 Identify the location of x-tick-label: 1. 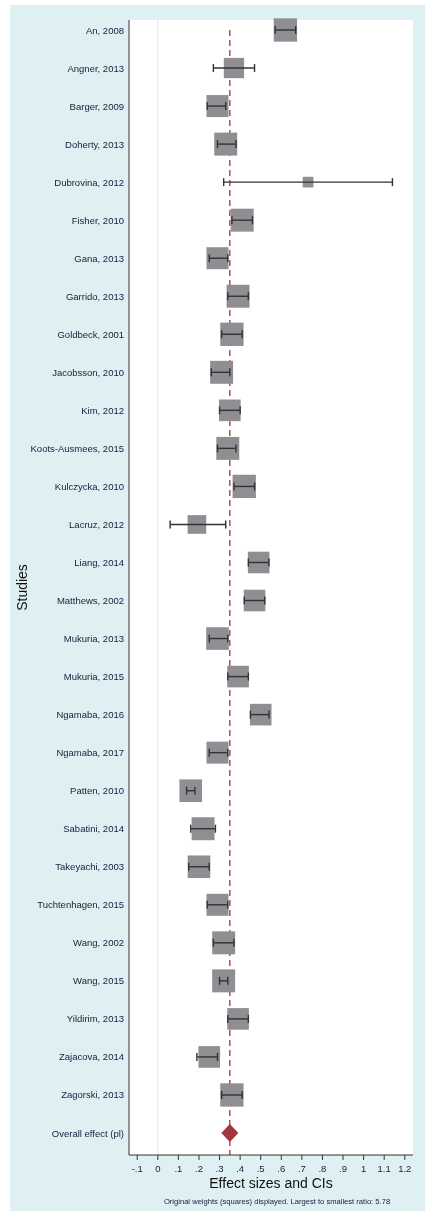
(363, 1168).